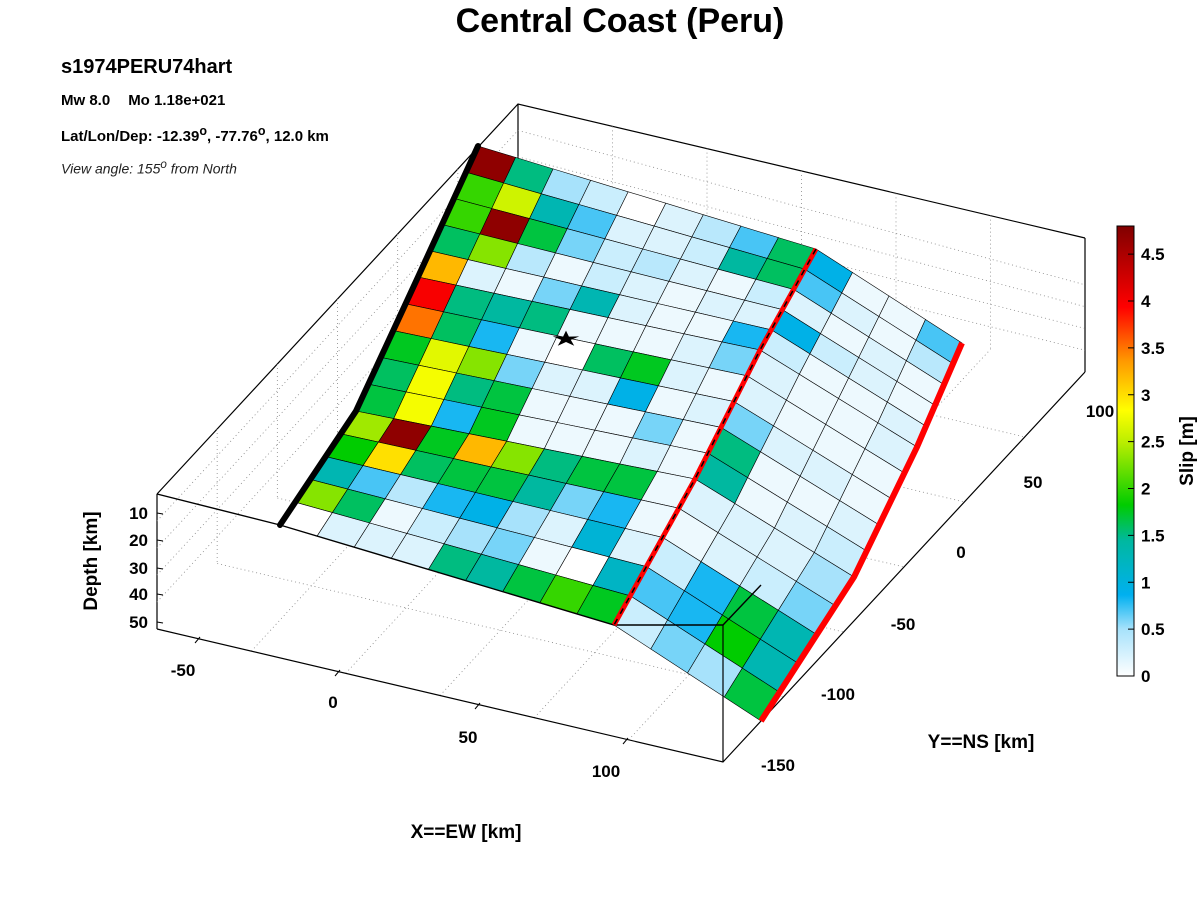 The width and height of the screenshot is (1200, 900). What do you see at coordinates (606, 771) in the screenshot?
I see `x-tick-label: 100` at bounding box center [606, 771].